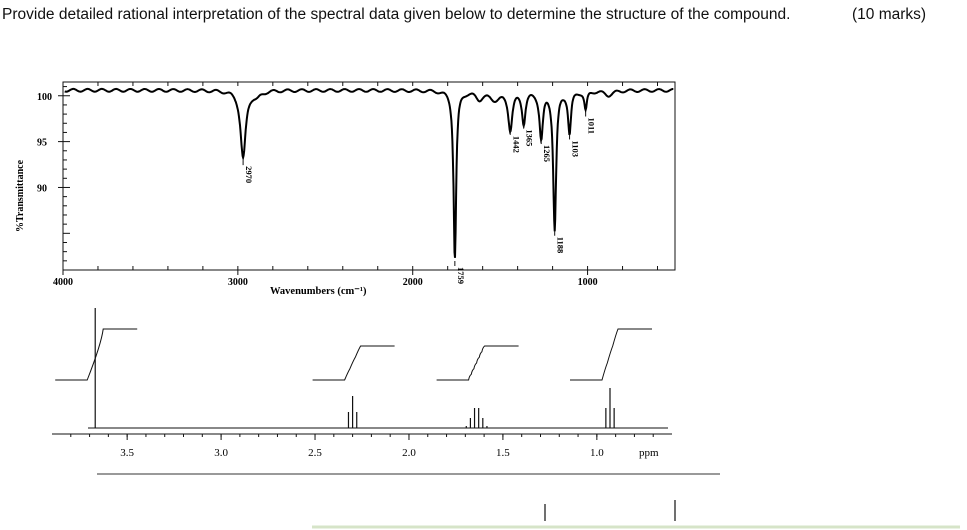 Image resolution: width=967 pixels, height=530 pixels. What do you see at coordinates (588, 282) in the screenshot?
I see `ir-x-tick-label: 1000` at bounding box center [588, 282].